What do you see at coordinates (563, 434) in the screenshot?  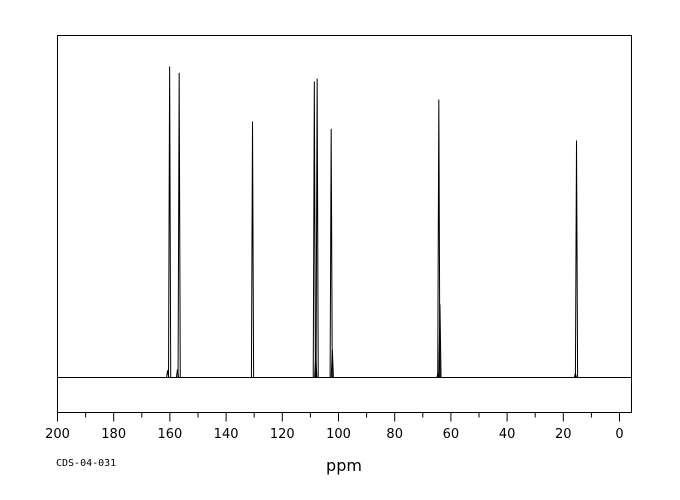 I see `x-tick-label: 20` at bounding box center [563, 434].